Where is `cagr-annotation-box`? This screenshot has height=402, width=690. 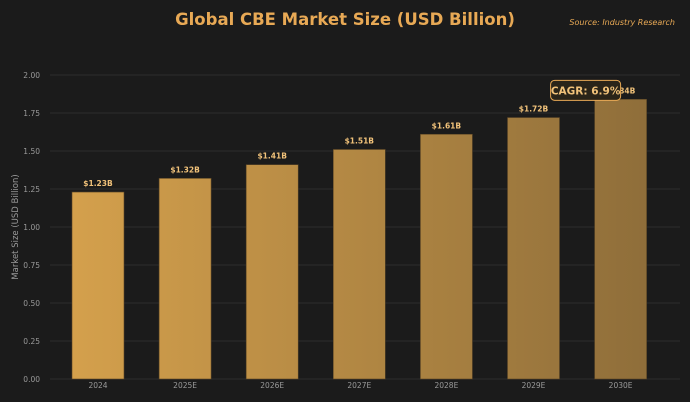
cagr-annotation-box is located at coordinates (586, 90).